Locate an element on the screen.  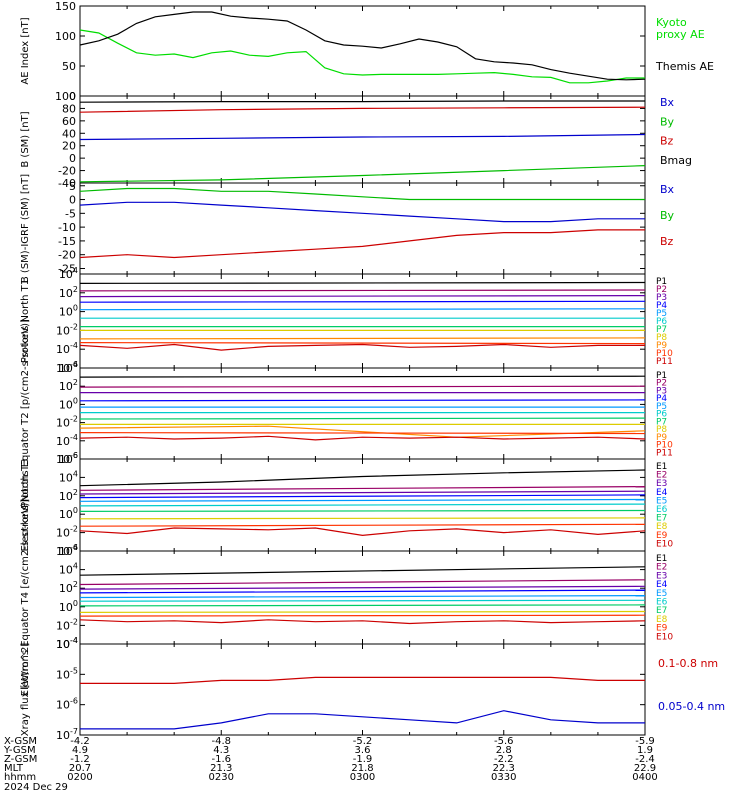
footer-value: 22.9 is located at coordinates (645, 768).